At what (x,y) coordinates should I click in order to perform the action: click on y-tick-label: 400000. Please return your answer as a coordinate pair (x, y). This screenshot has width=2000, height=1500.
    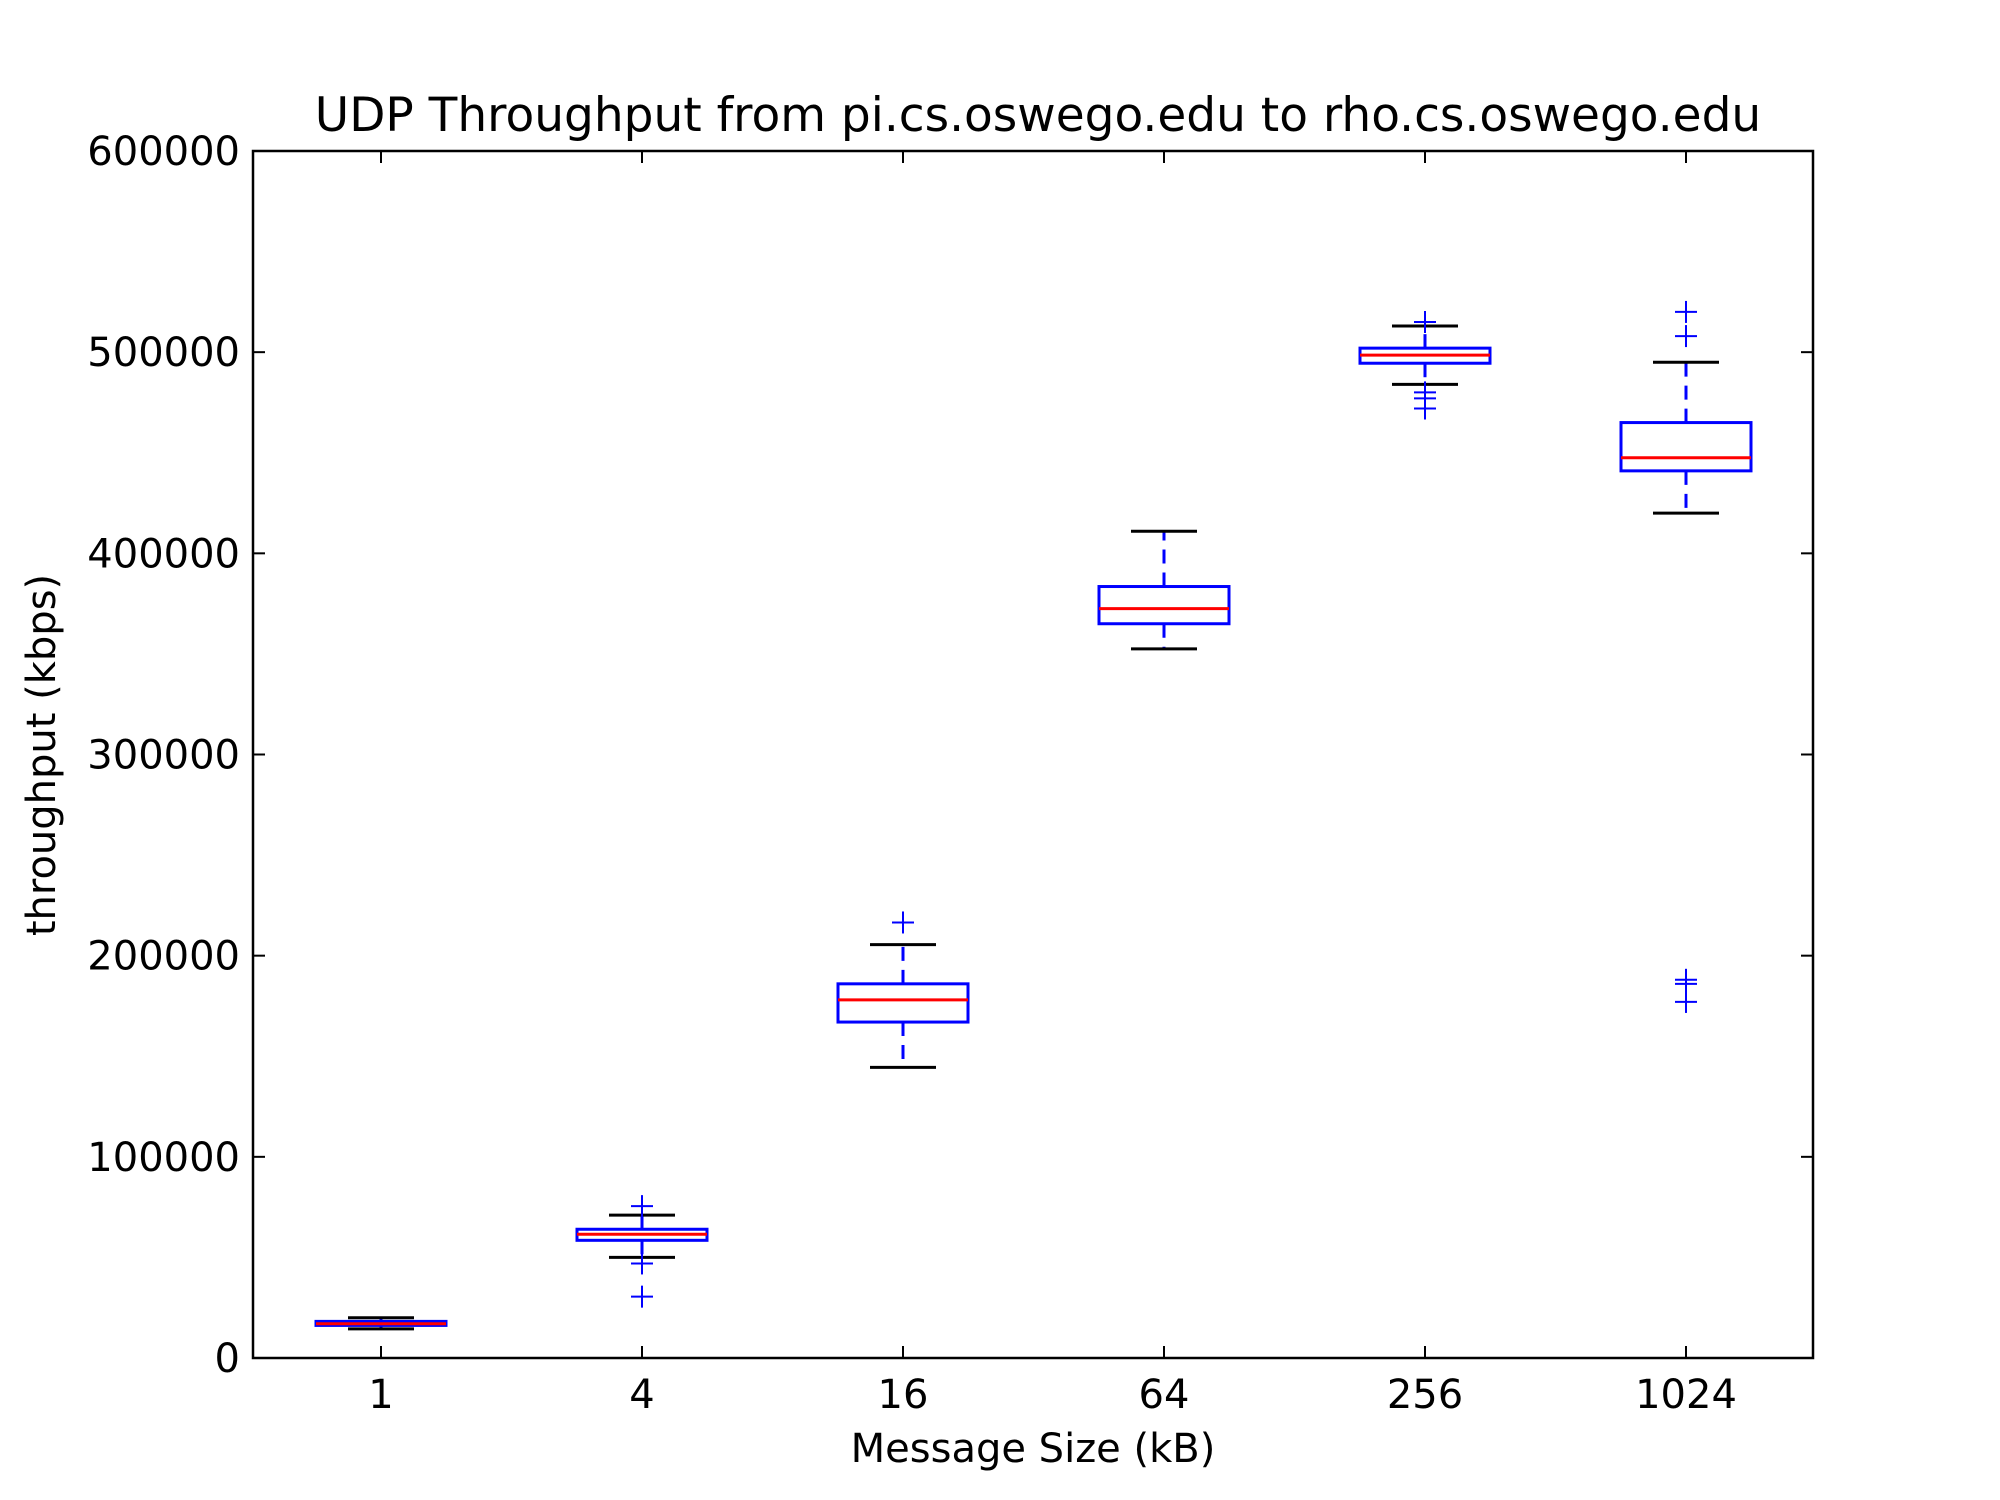
    Looking at the image, I should click on (163, 554).